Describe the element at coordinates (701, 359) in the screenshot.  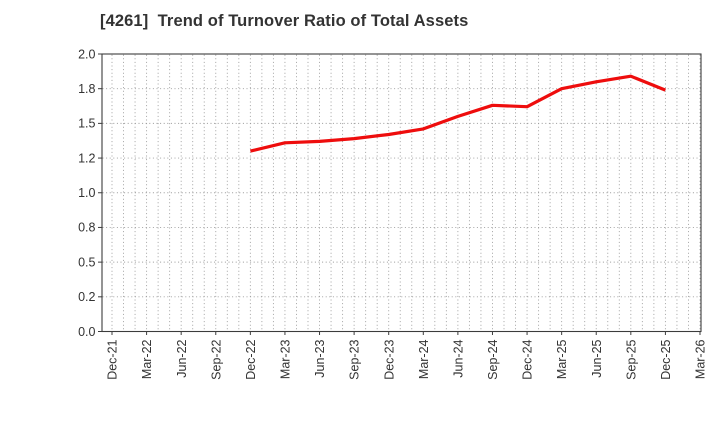
I see `x-tick-label: Mar-26` at that location.